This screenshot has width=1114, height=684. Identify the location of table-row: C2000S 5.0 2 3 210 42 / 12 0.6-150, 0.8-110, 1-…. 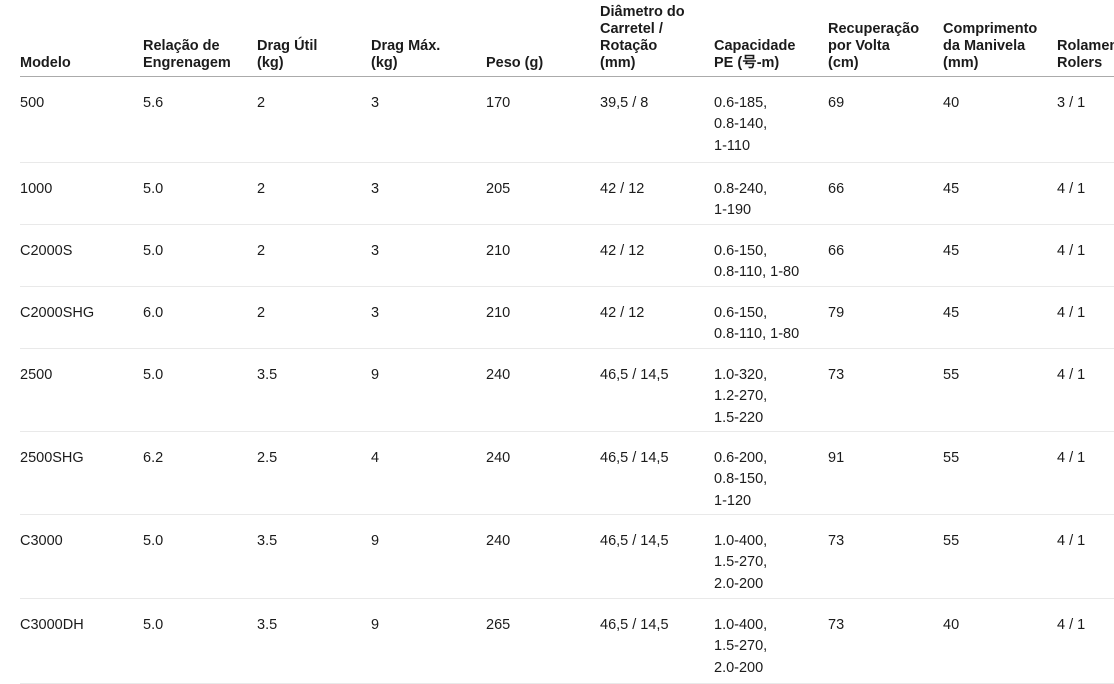
(567, 255).